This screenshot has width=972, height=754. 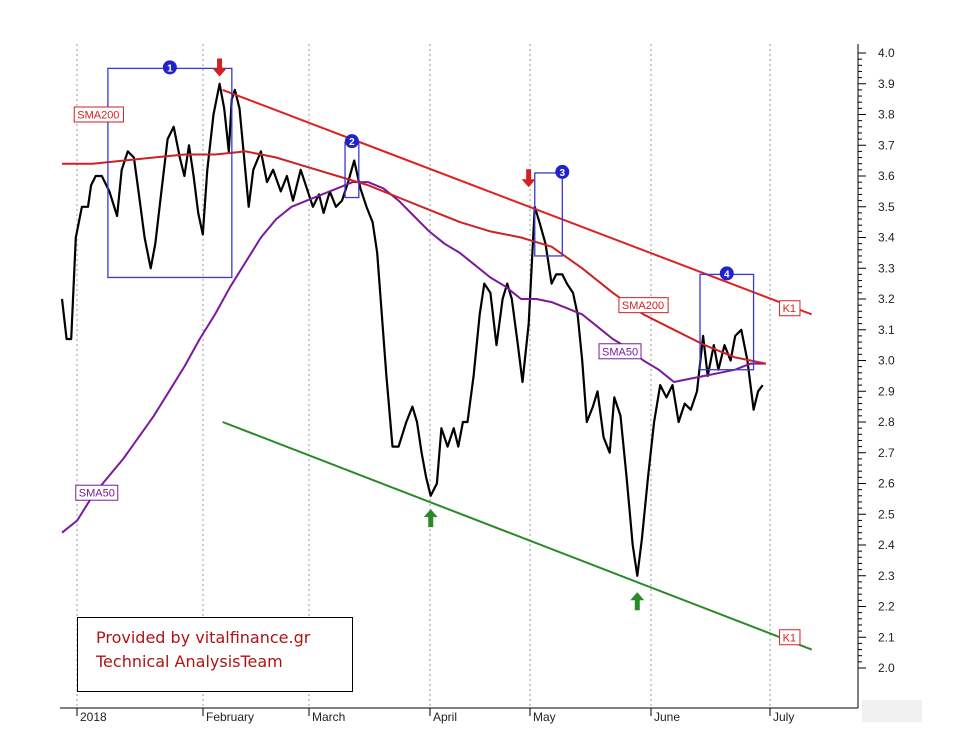 I want to click on x-tick-label: February, so click(x=230, y=717).